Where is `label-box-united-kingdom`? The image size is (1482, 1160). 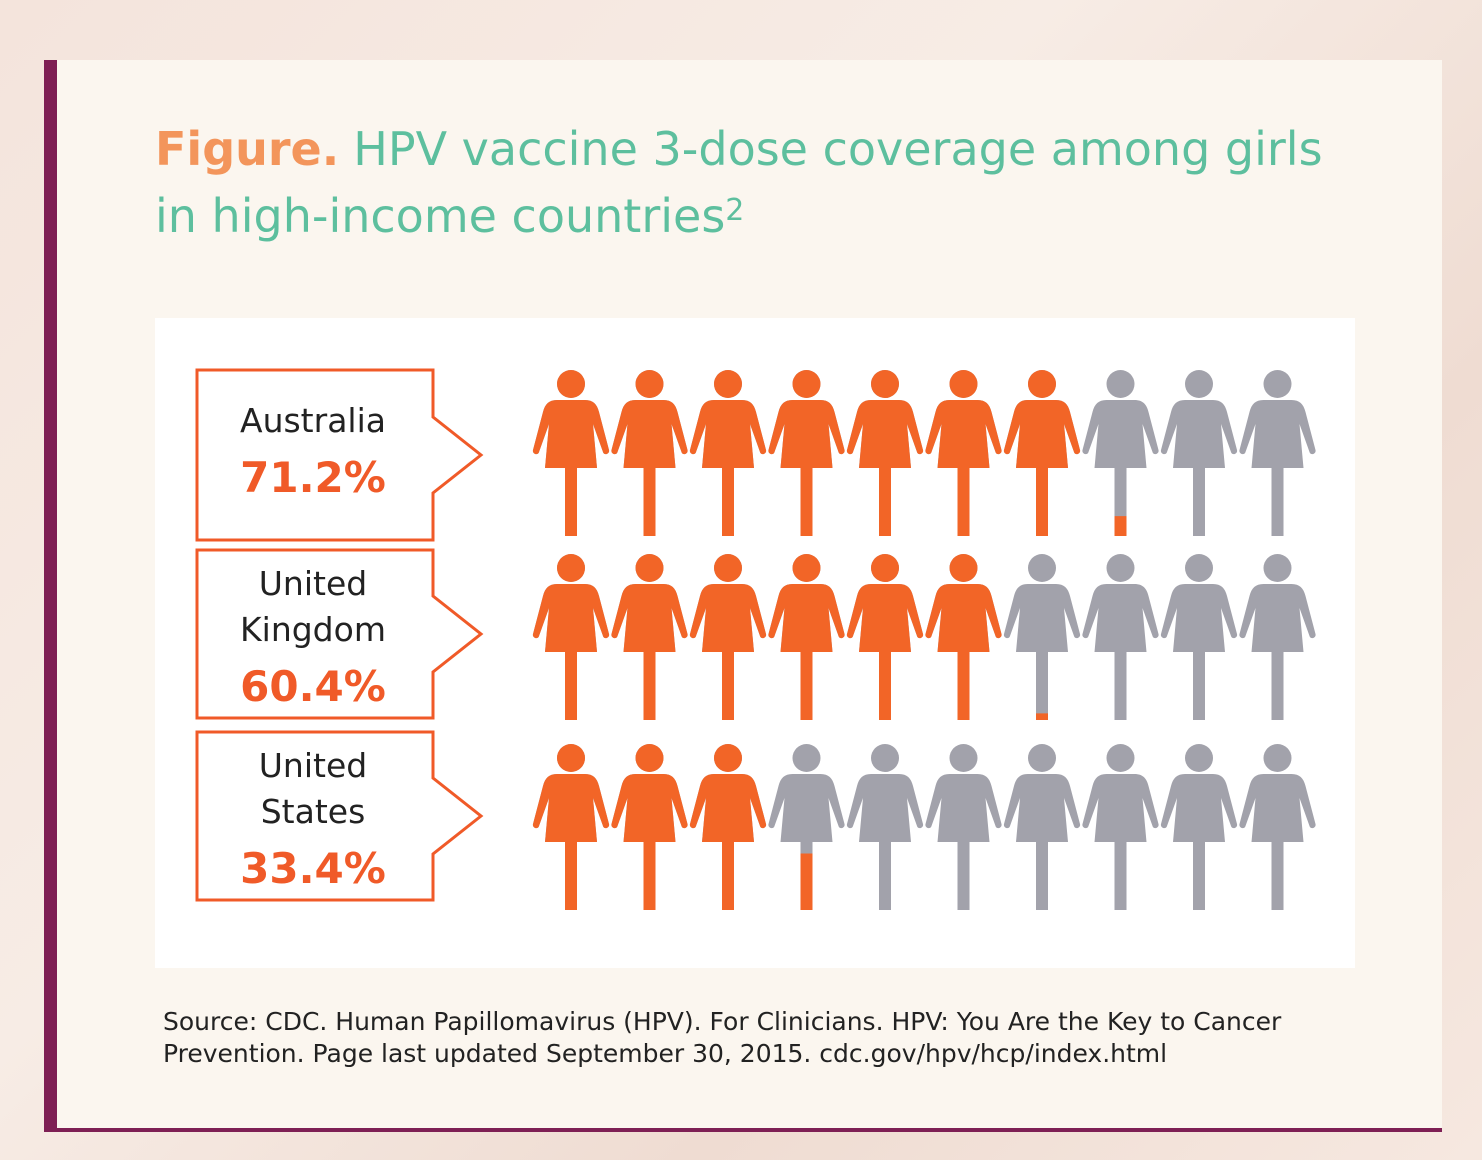
label-box-united-kingdom is located at coordinates (339, 634).